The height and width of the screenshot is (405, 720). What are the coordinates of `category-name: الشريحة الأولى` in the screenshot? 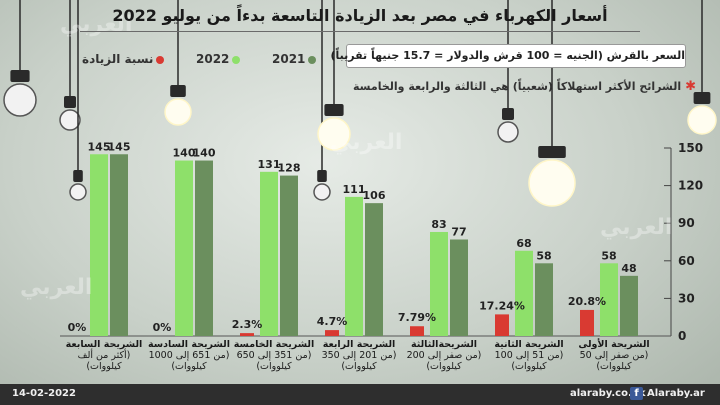 It's located at (614, 344).